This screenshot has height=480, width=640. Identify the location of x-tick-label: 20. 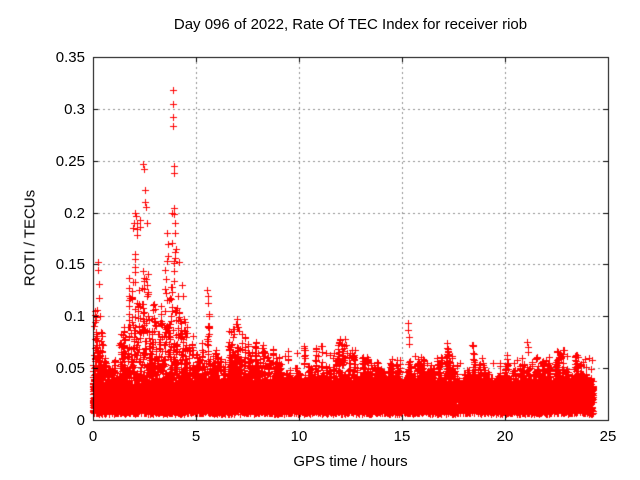
(505, 436).